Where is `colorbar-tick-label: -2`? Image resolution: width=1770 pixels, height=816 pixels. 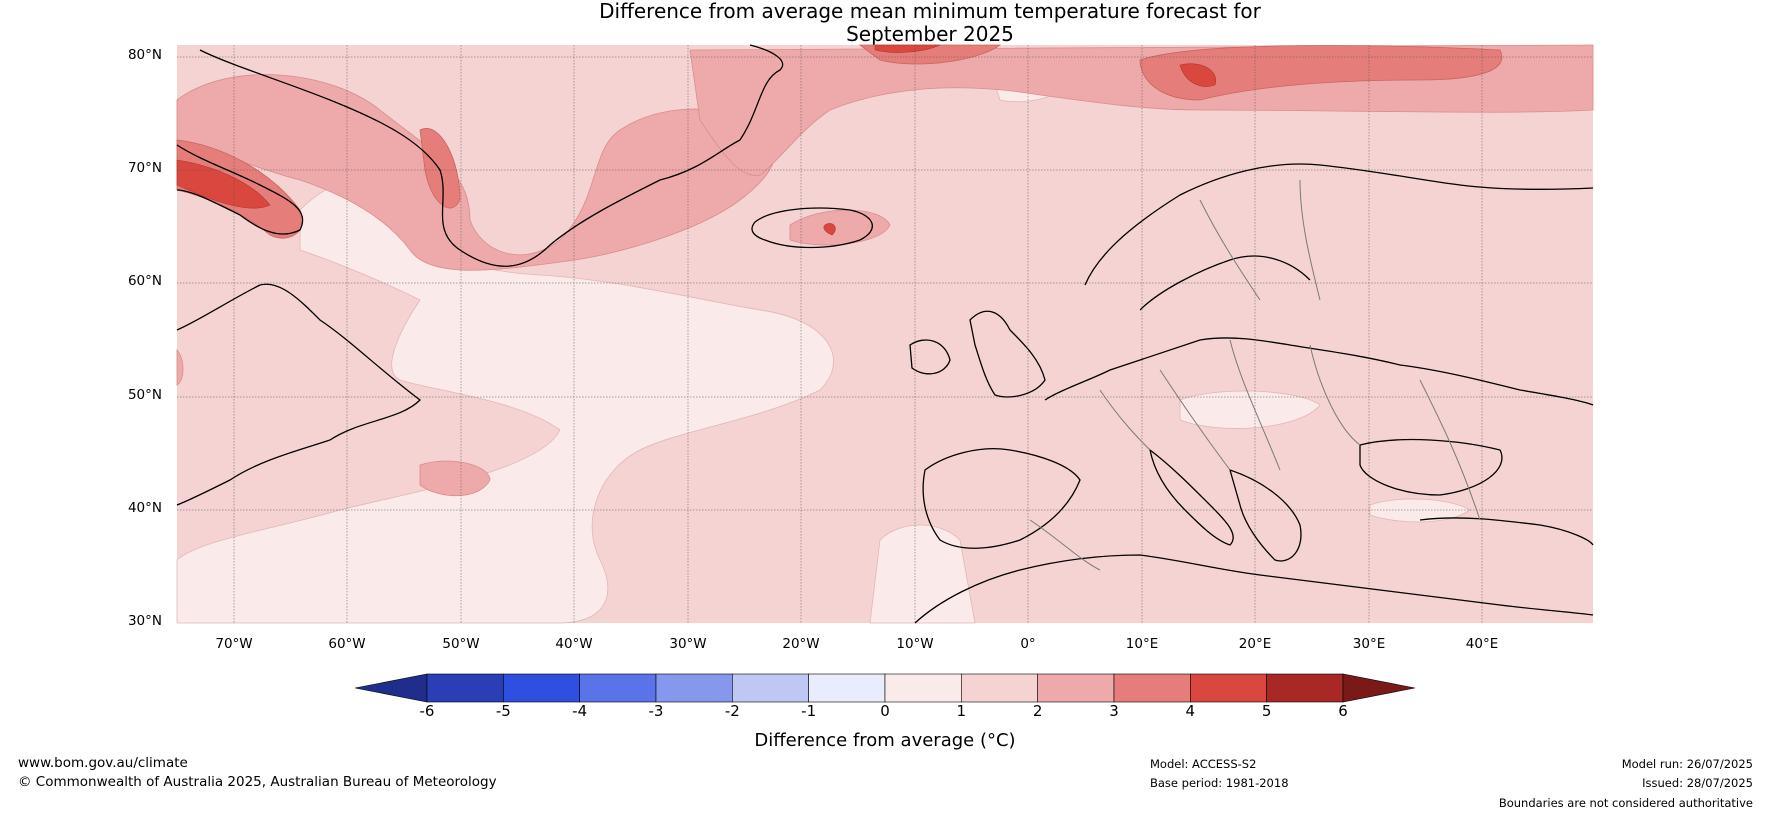 colorbar-tick-label: -2 is located at coordinates (732, 711).